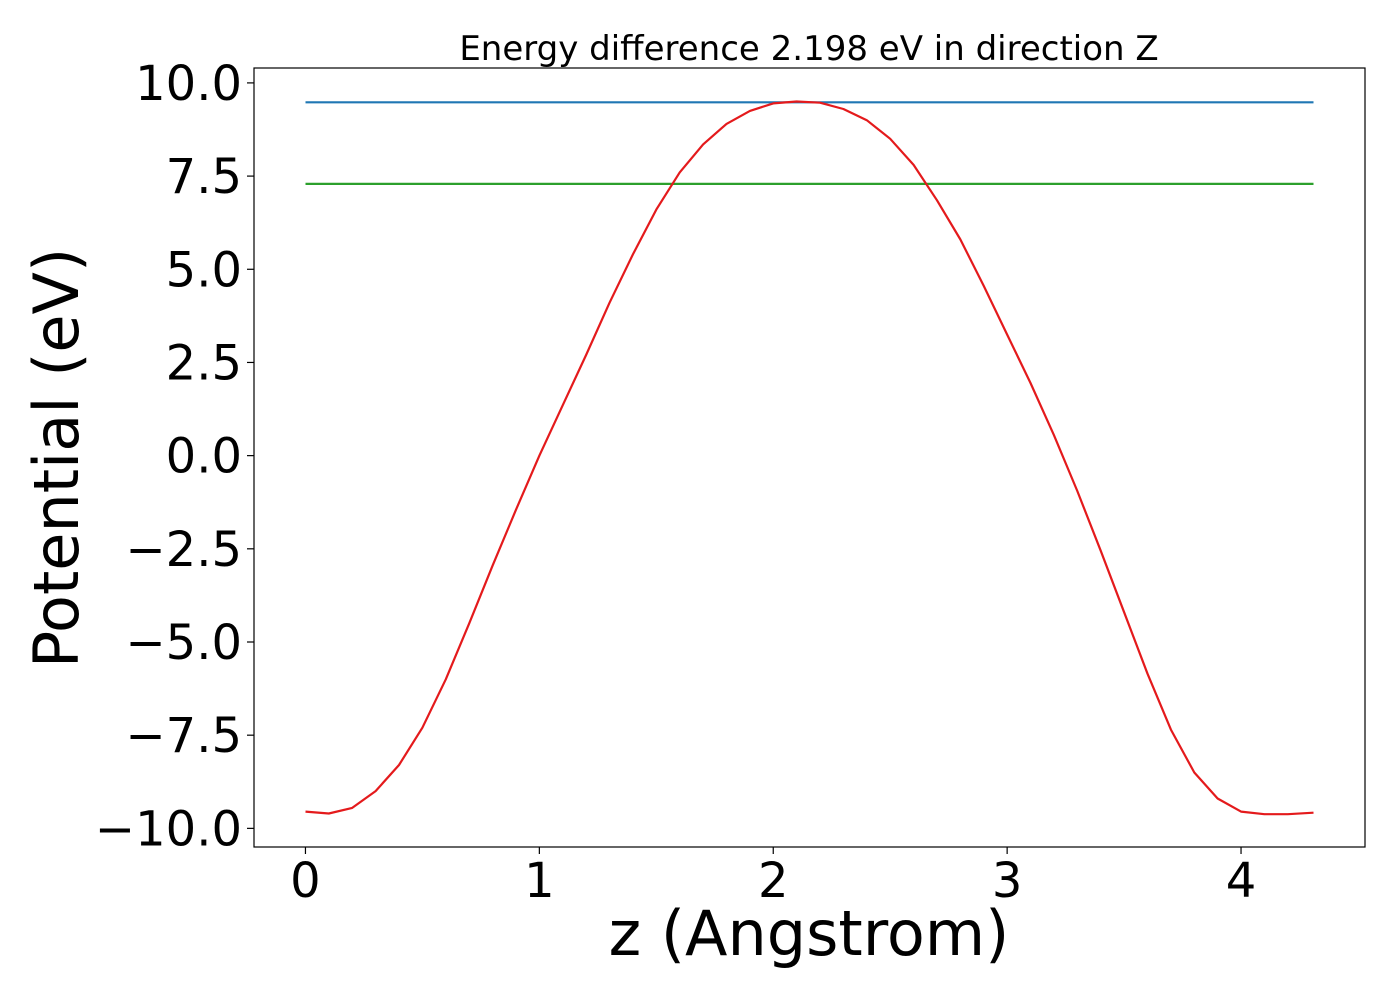 This screenshot has width=1400, height=1000. Describe the element at coordinates (539, 881) in the screenshot. I see `x-tick-label: 1` at that location.